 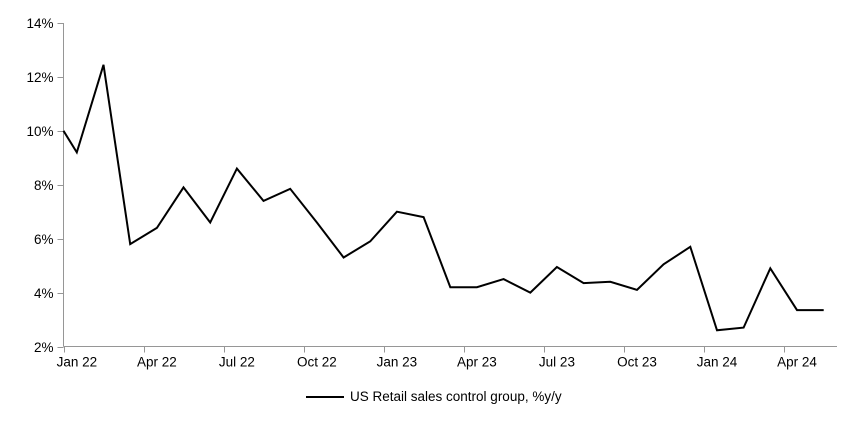 What do you see at coordinates (44, 347) in the screenshot?
I see `y-tick-label: 2%` at bounding box center [44, 347].